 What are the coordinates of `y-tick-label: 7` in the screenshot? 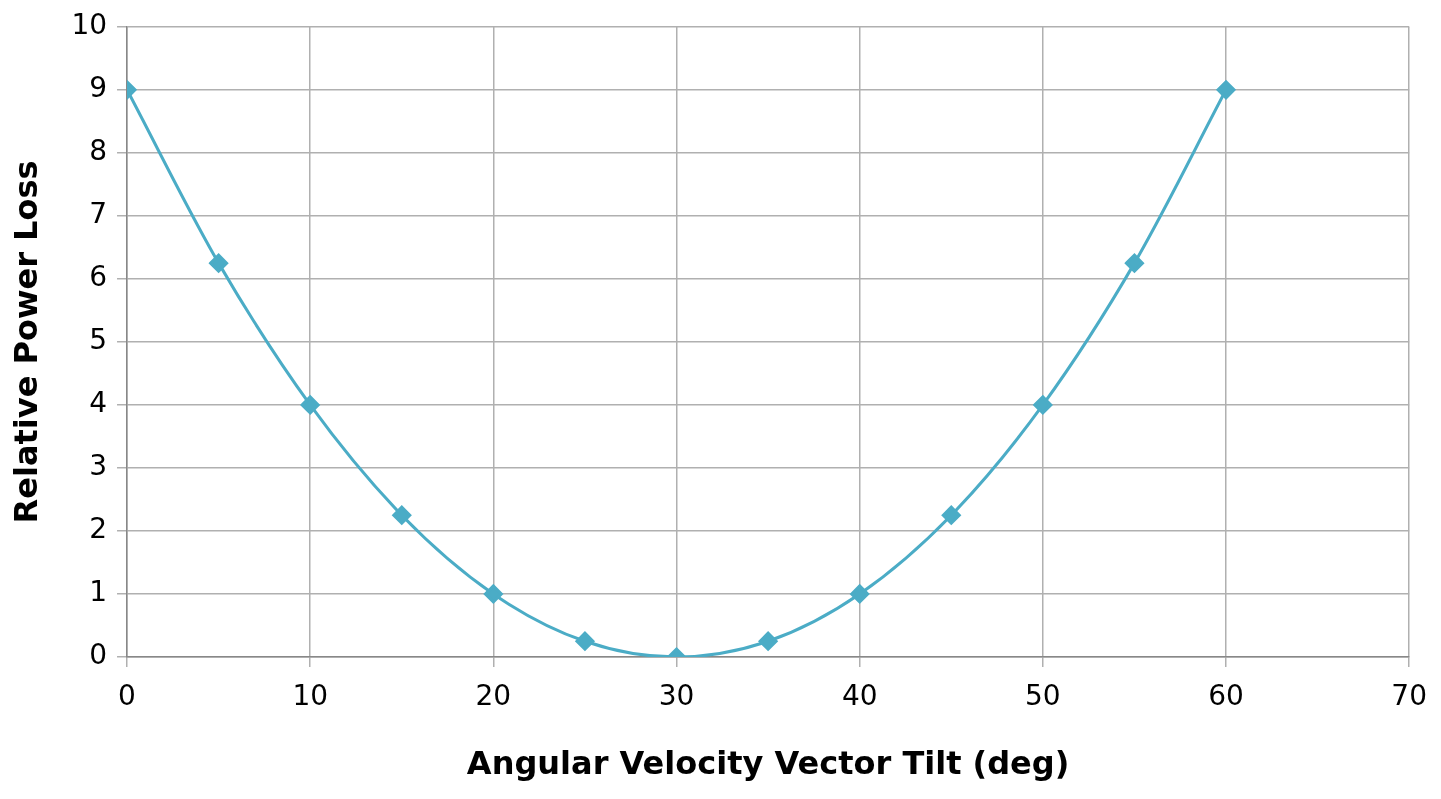 It's located at (98, 214).